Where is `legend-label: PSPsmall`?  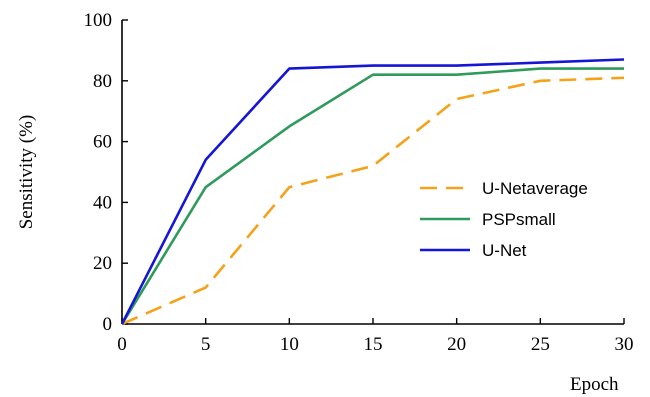
legend-label: PSPsmall is located at coordinates (519, 219).